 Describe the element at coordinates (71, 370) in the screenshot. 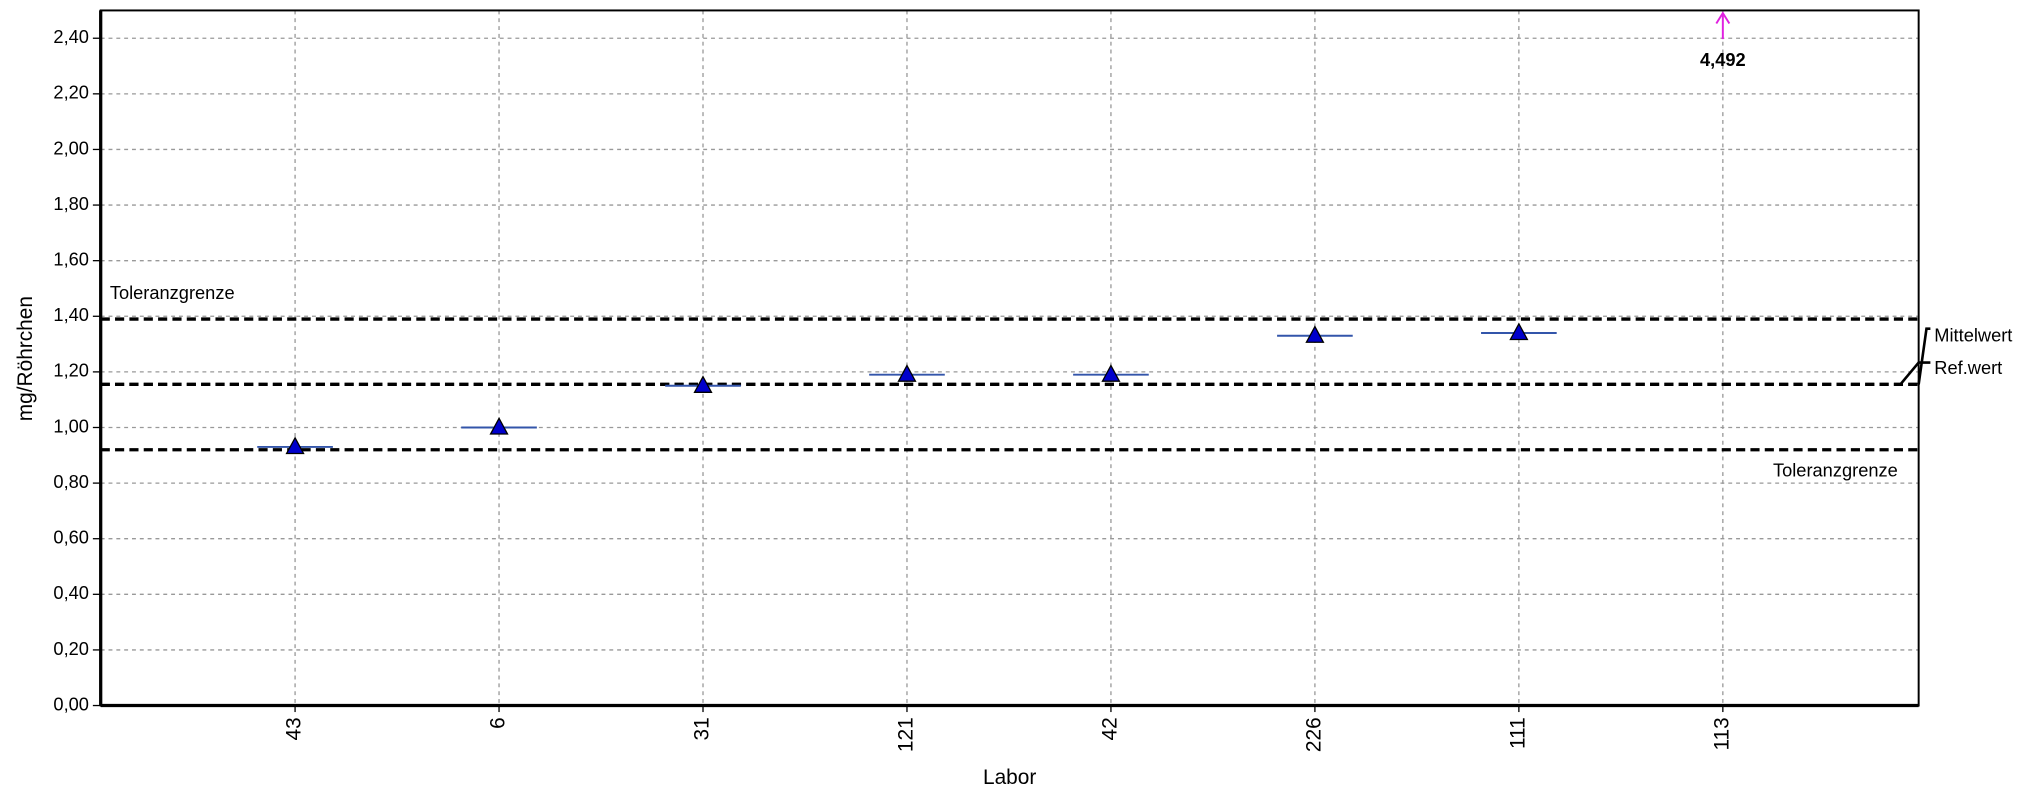

I see `y-tick-label: 1,20` at that location.